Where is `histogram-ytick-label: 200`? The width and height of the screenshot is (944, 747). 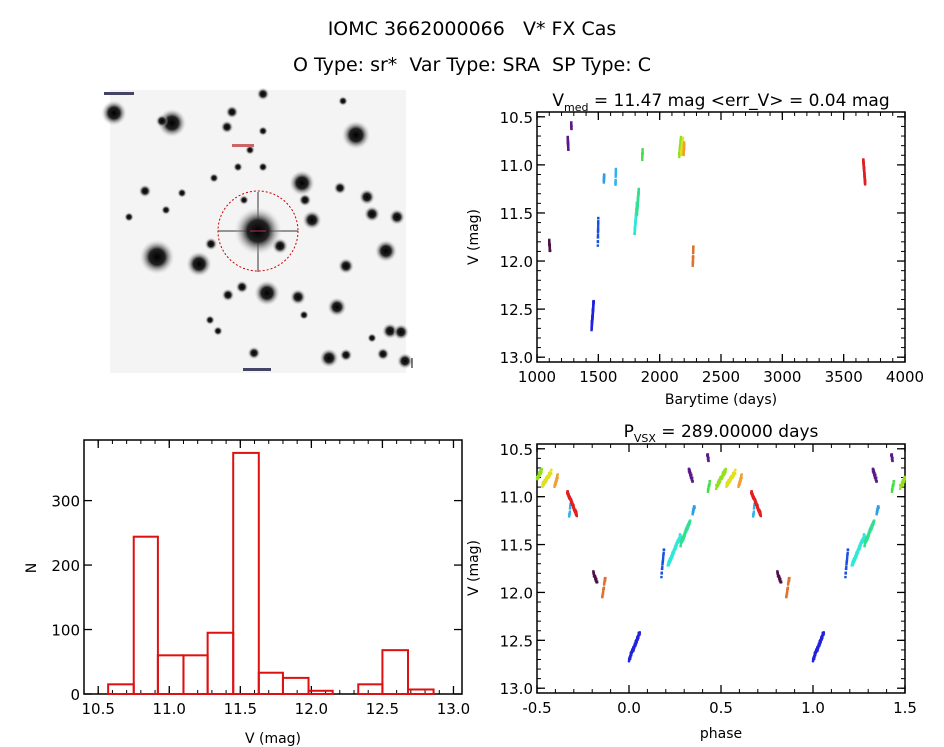
histogram-ytick-label: 200 is located at coordinates (65, 566).